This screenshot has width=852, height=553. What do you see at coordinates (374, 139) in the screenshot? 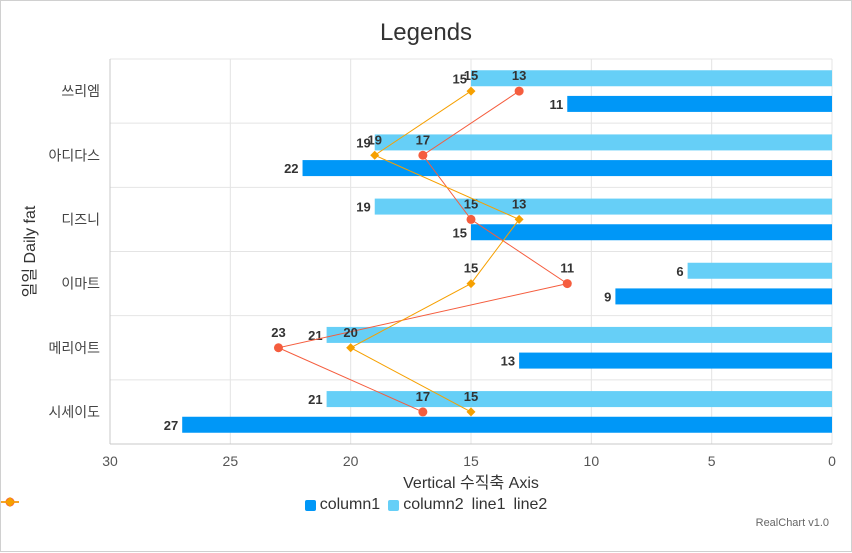
I see `point-value-label: 19` at bounding box center [374, 139].